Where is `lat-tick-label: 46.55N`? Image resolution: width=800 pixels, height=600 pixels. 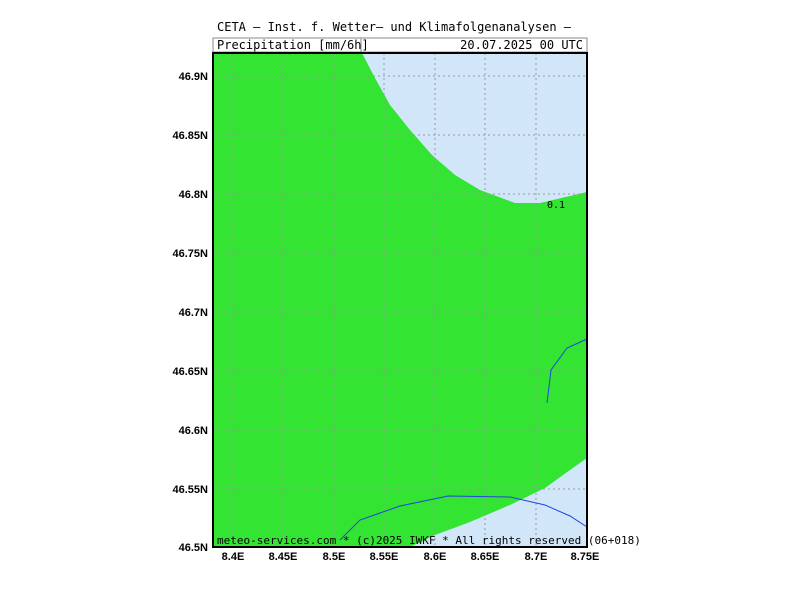 lat-tick-label: 46.55N is located at coordinates (191, 490).